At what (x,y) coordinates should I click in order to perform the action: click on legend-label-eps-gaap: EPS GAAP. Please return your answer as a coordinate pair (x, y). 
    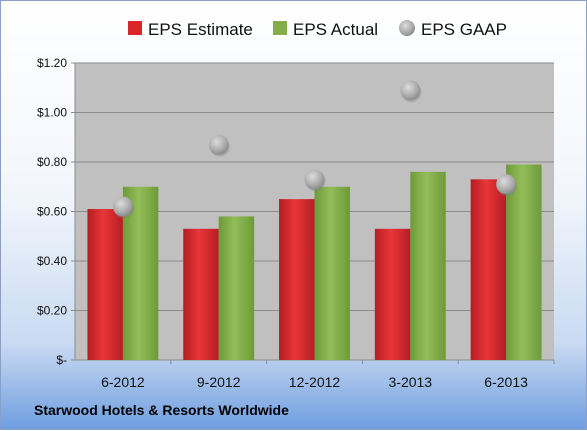
    Looking at the image, I should click on (464, 29).